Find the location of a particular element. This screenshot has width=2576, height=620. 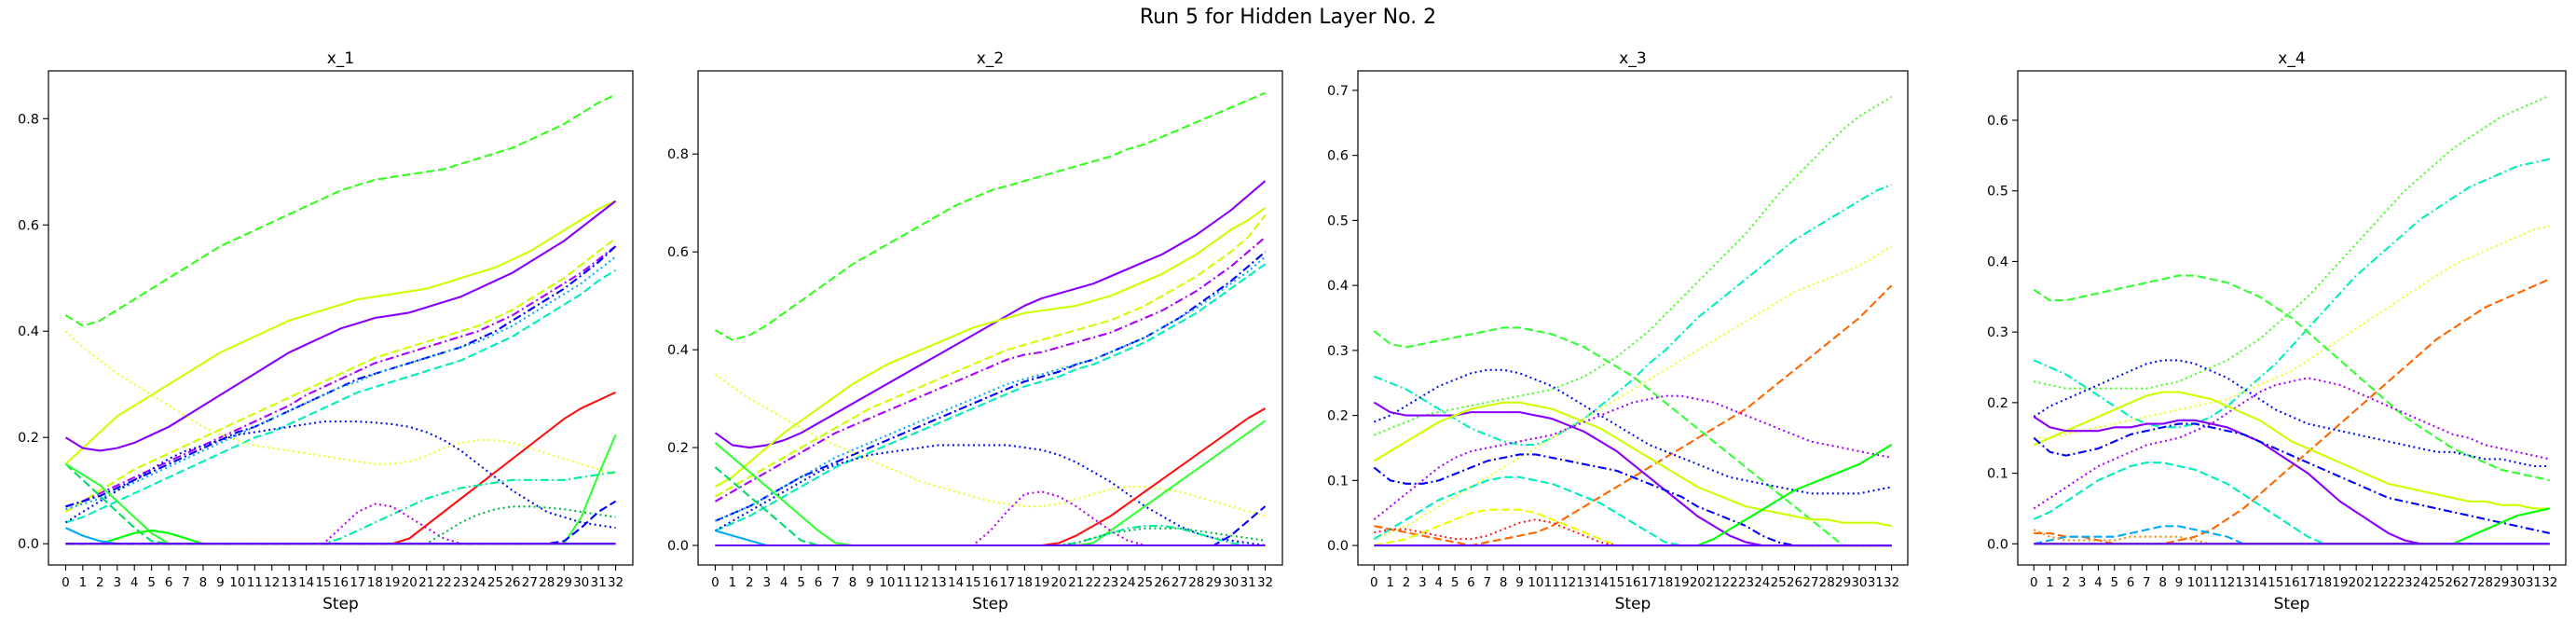

xtick-label: 26 is located at coordinates (512, 582).